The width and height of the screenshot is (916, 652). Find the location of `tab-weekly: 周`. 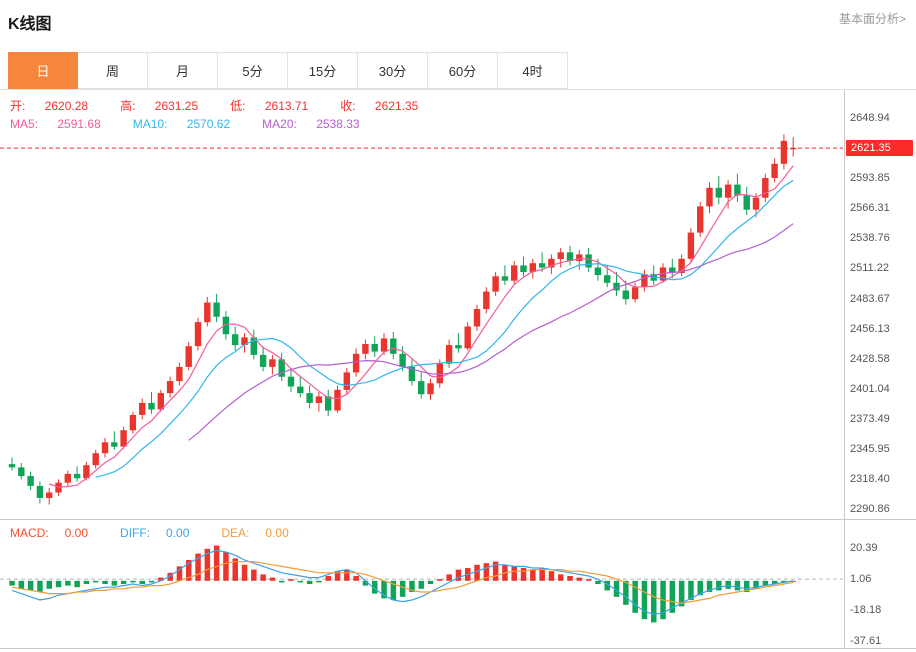

tab-weekly: 周 is located at coordinates (113, 70).